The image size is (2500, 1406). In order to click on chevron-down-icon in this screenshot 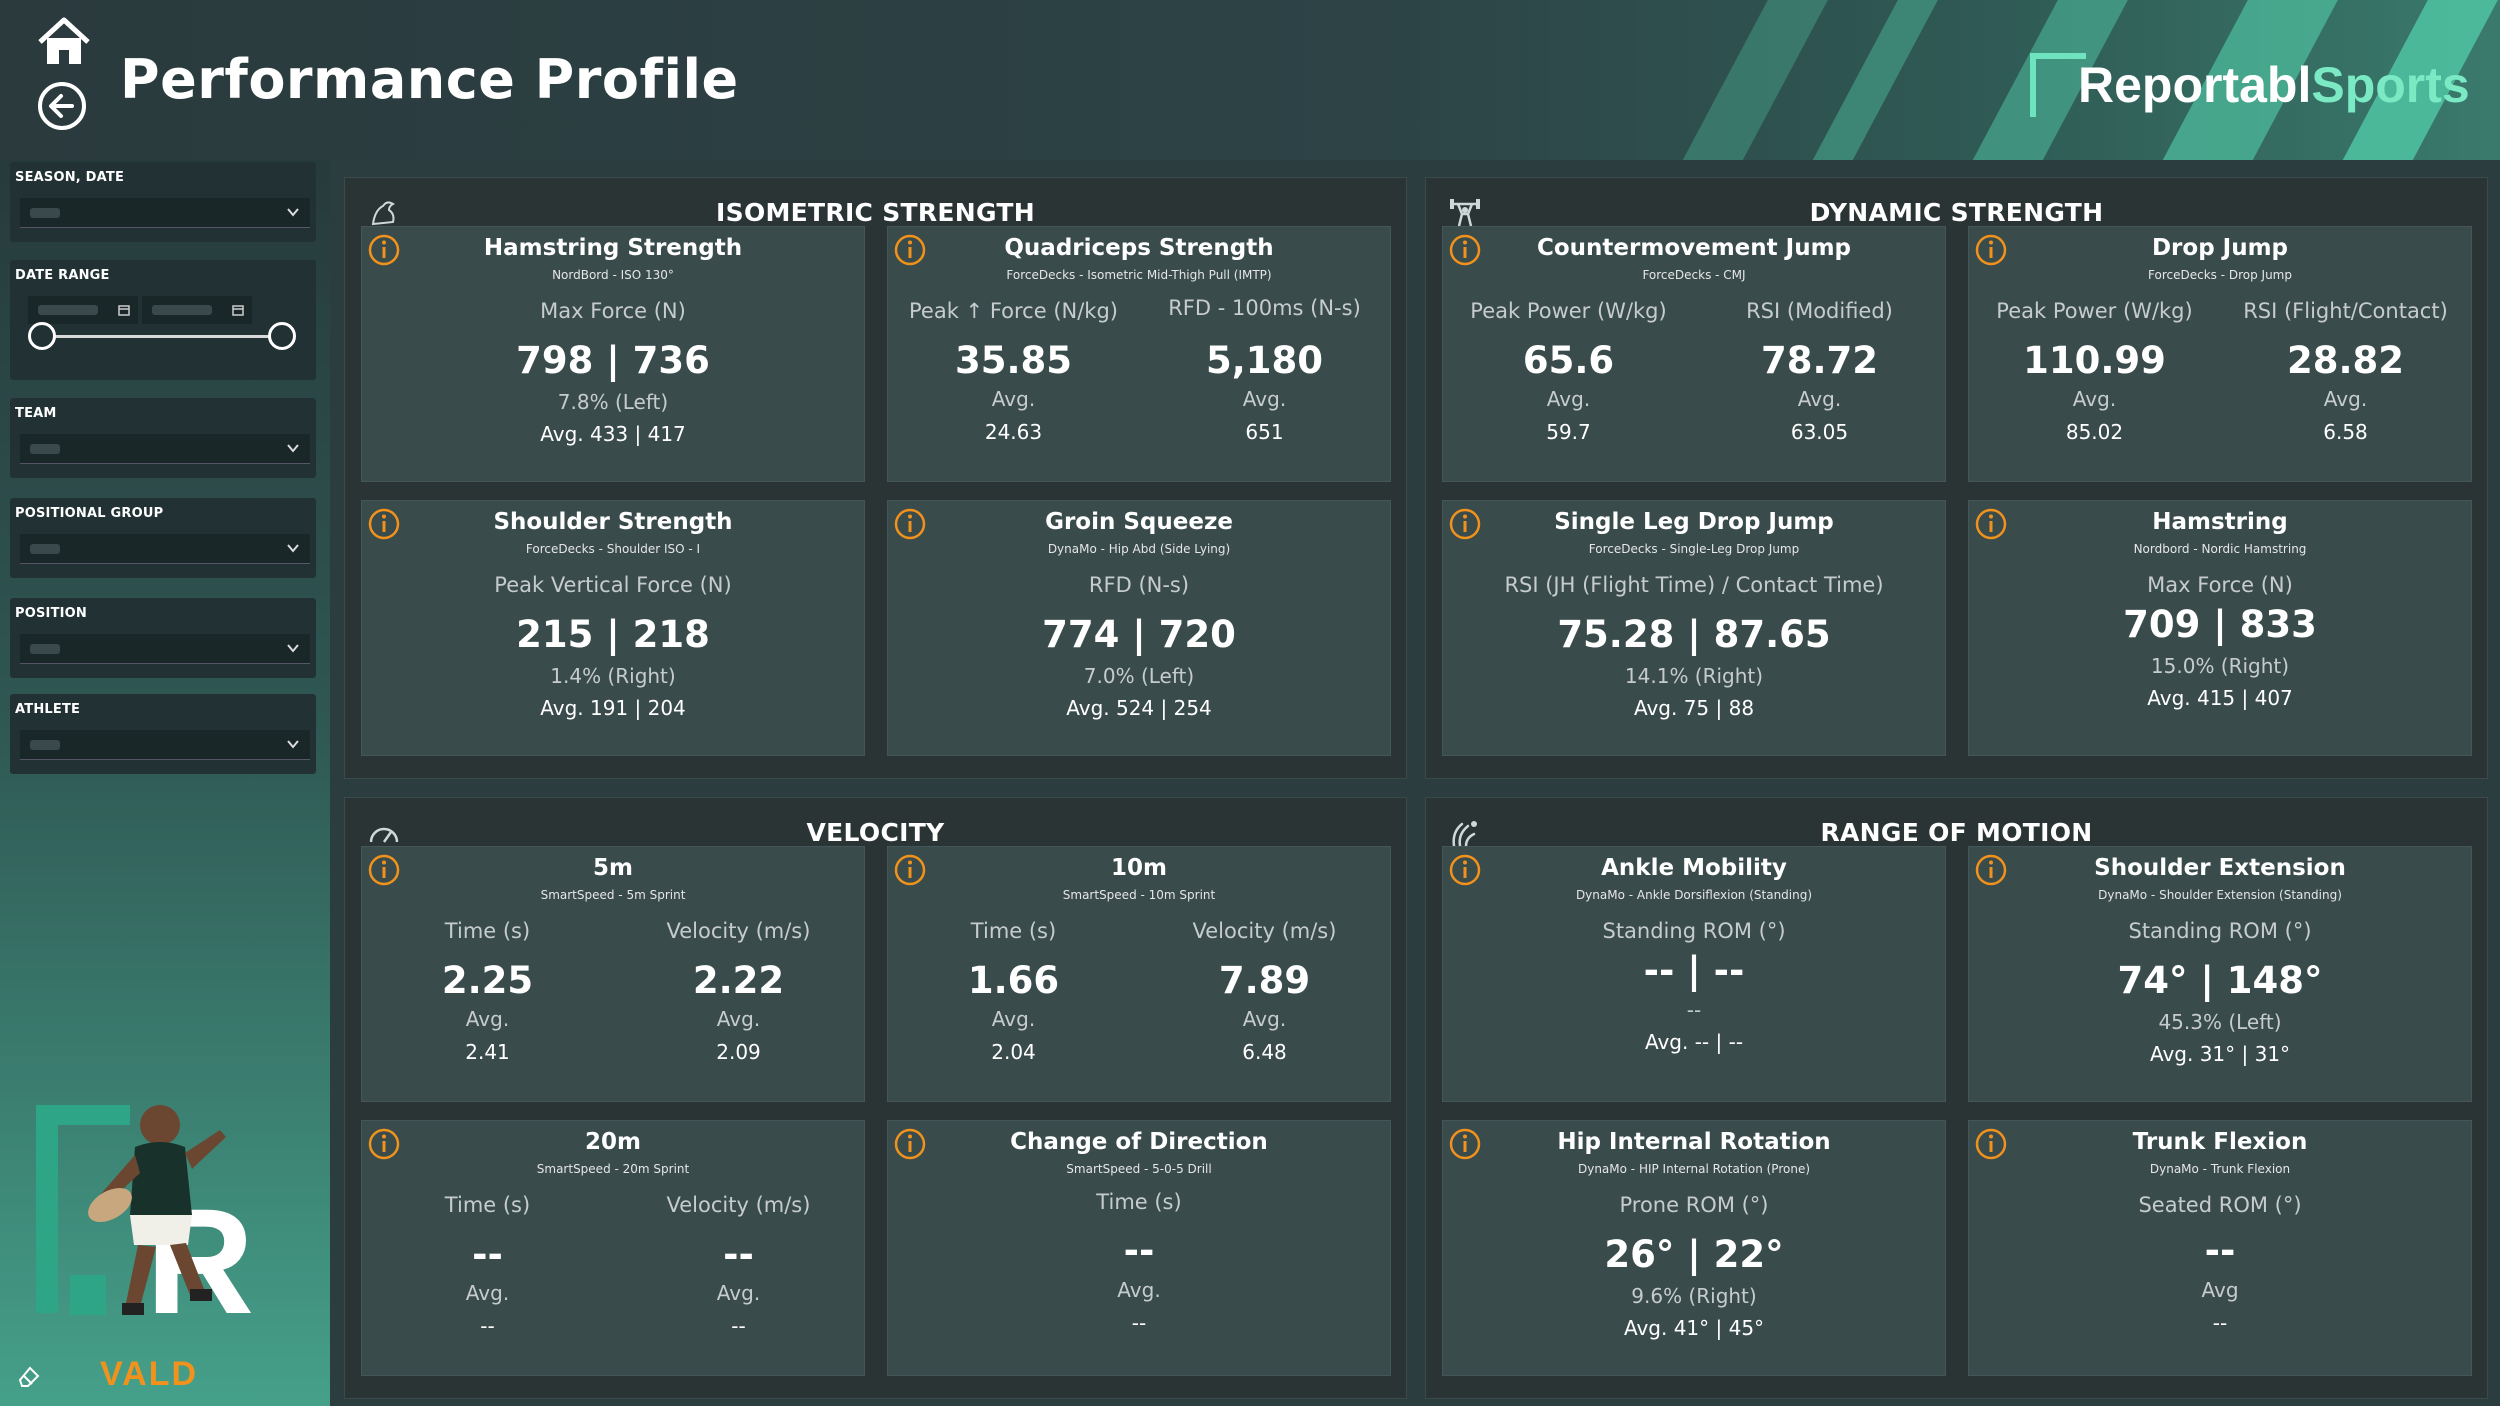, I will do `click(293, 648)`.